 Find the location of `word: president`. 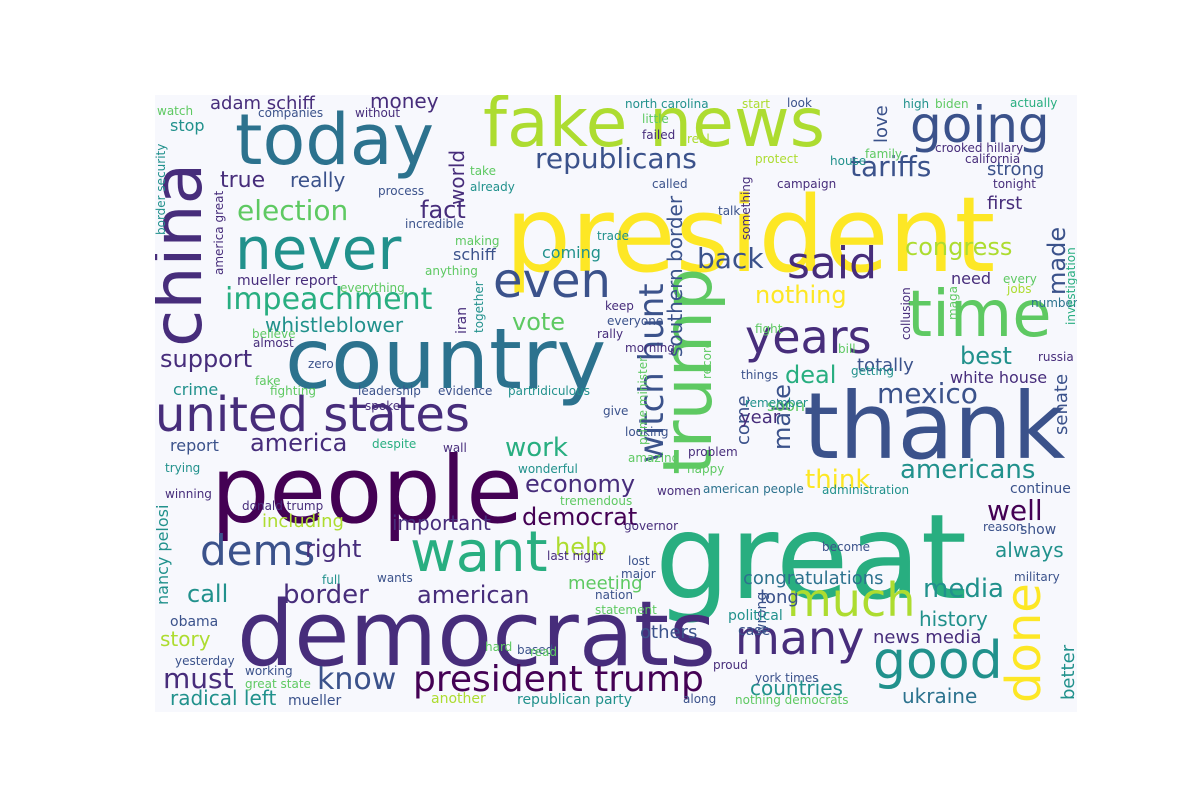

word: president is located at coordinates (750, 235).